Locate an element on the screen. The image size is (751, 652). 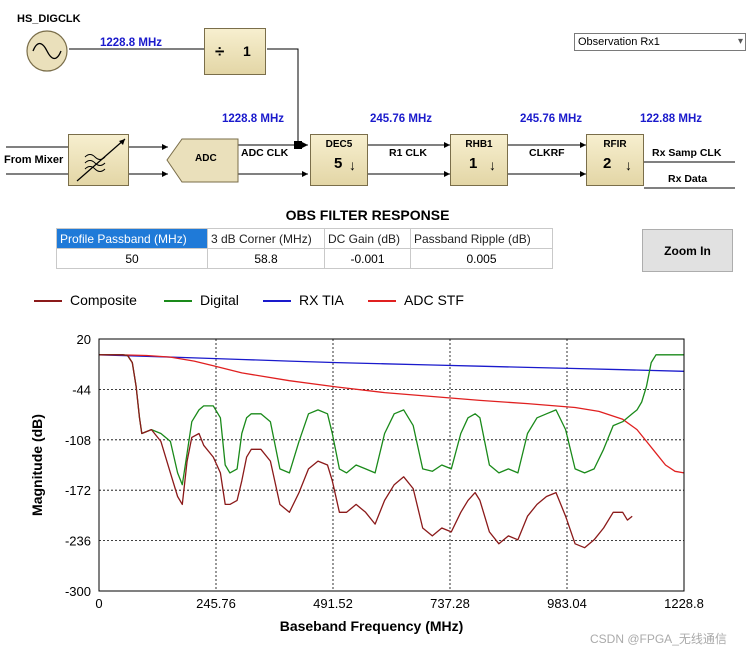
legend-item-composite: Composite is located at coordinates (85, 300).